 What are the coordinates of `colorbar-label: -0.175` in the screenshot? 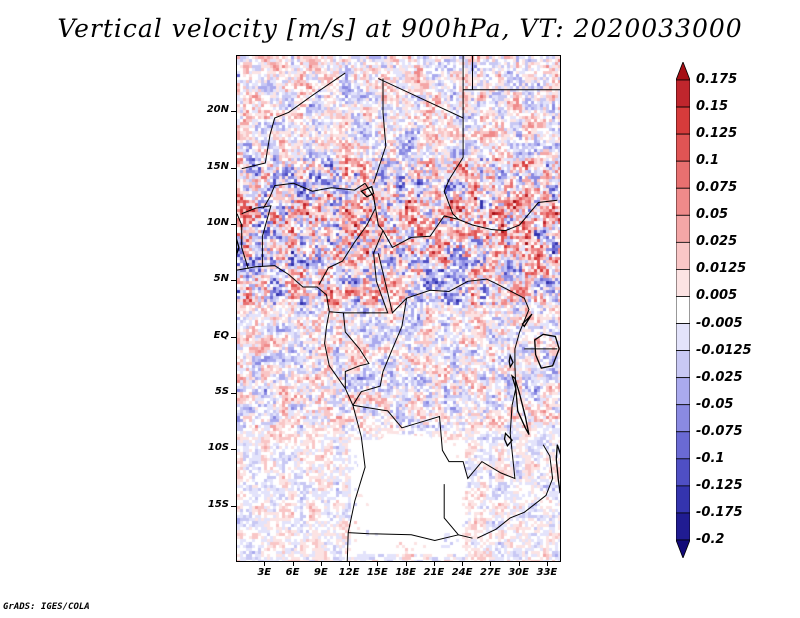 It's located at (719, 512).